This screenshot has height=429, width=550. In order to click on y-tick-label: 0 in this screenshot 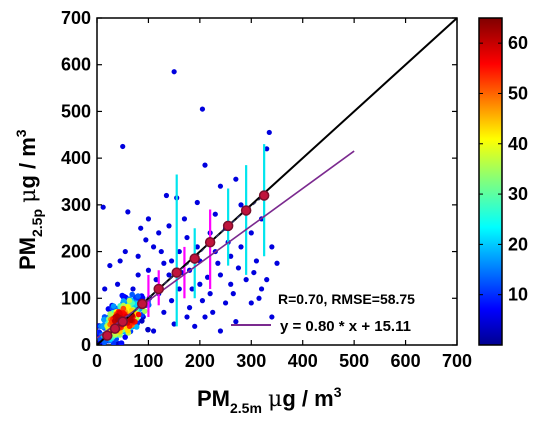, I will do `click(86, 345)`.